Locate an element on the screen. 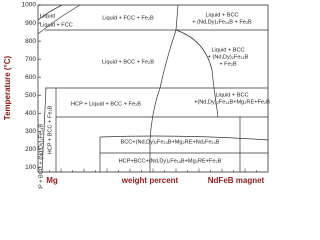  region-label: HCP + BCC + Fe₂B is located at coordinates (50, 129).